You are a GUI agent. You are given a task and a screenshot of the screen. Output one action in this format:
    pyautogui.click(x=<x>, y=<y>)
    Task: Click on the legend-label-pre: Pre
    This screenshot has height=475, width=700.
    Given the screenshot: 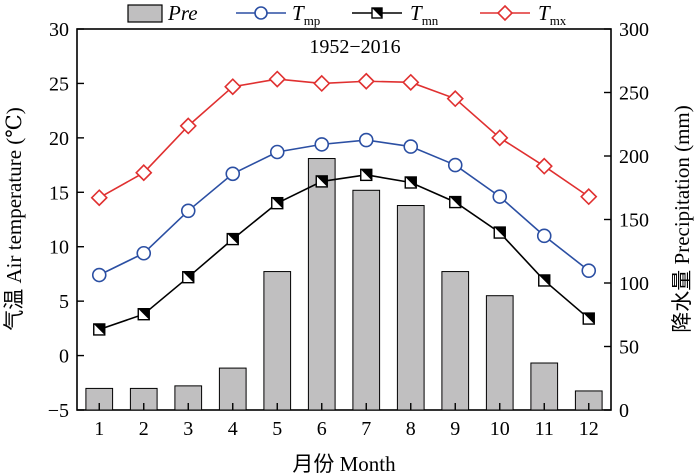 What is the action you would take?
    pyautogui.click(x=182, y=13)
    